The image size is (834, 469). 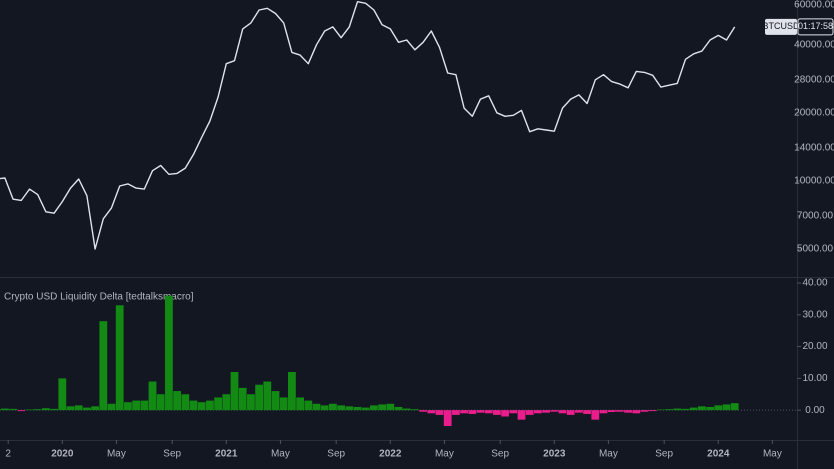 I want to click on x-tick-label: 2024, so click(x=718, y=454).